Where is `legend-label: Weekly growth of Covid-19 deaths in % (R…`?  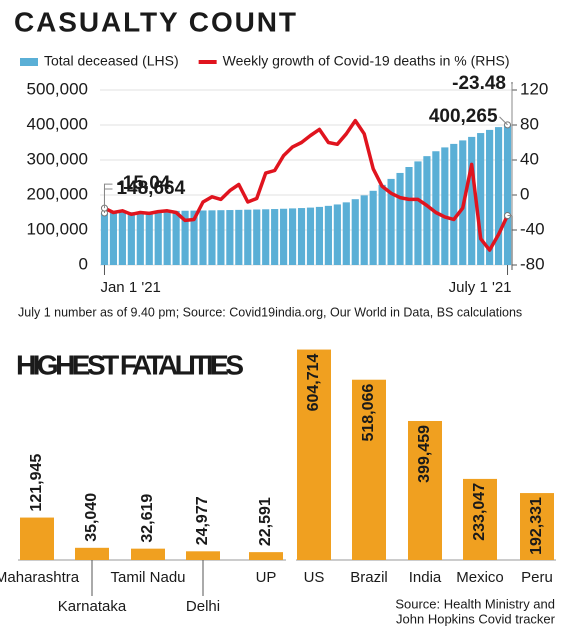
legend-label: Weekly growth of Covid-19 deaths in % (R… is located at coordinates (366, 61).